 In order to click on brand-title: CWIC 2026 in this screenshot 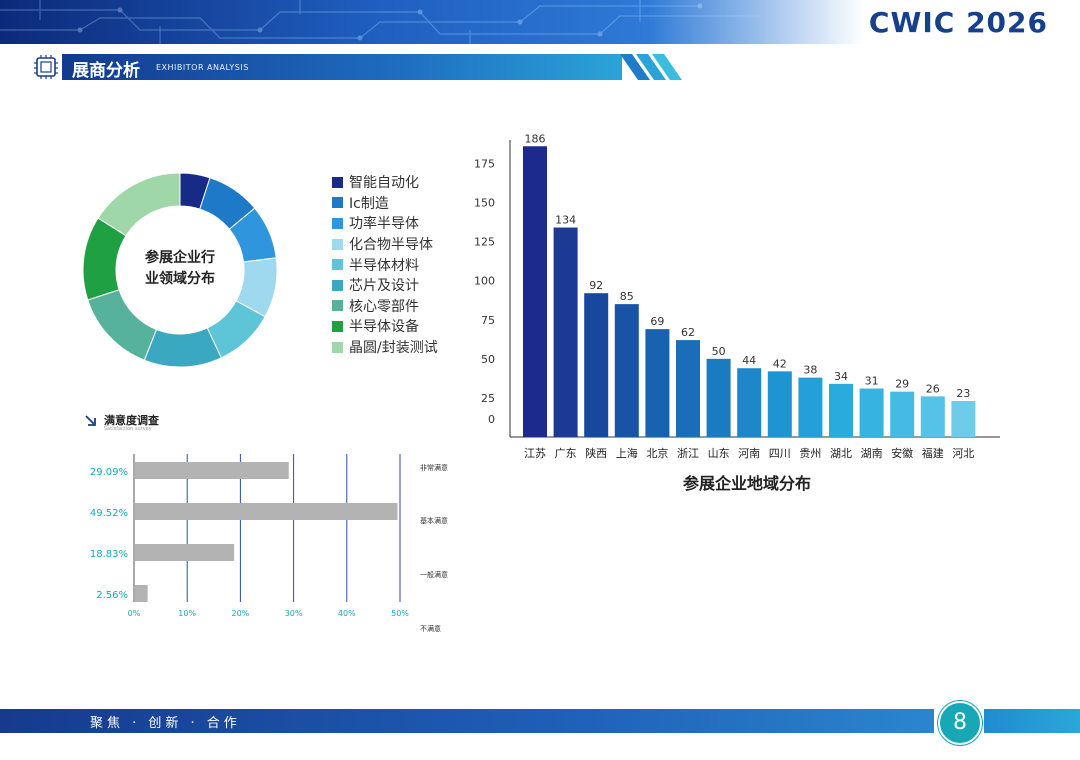, I will do `click(958, 22)`.